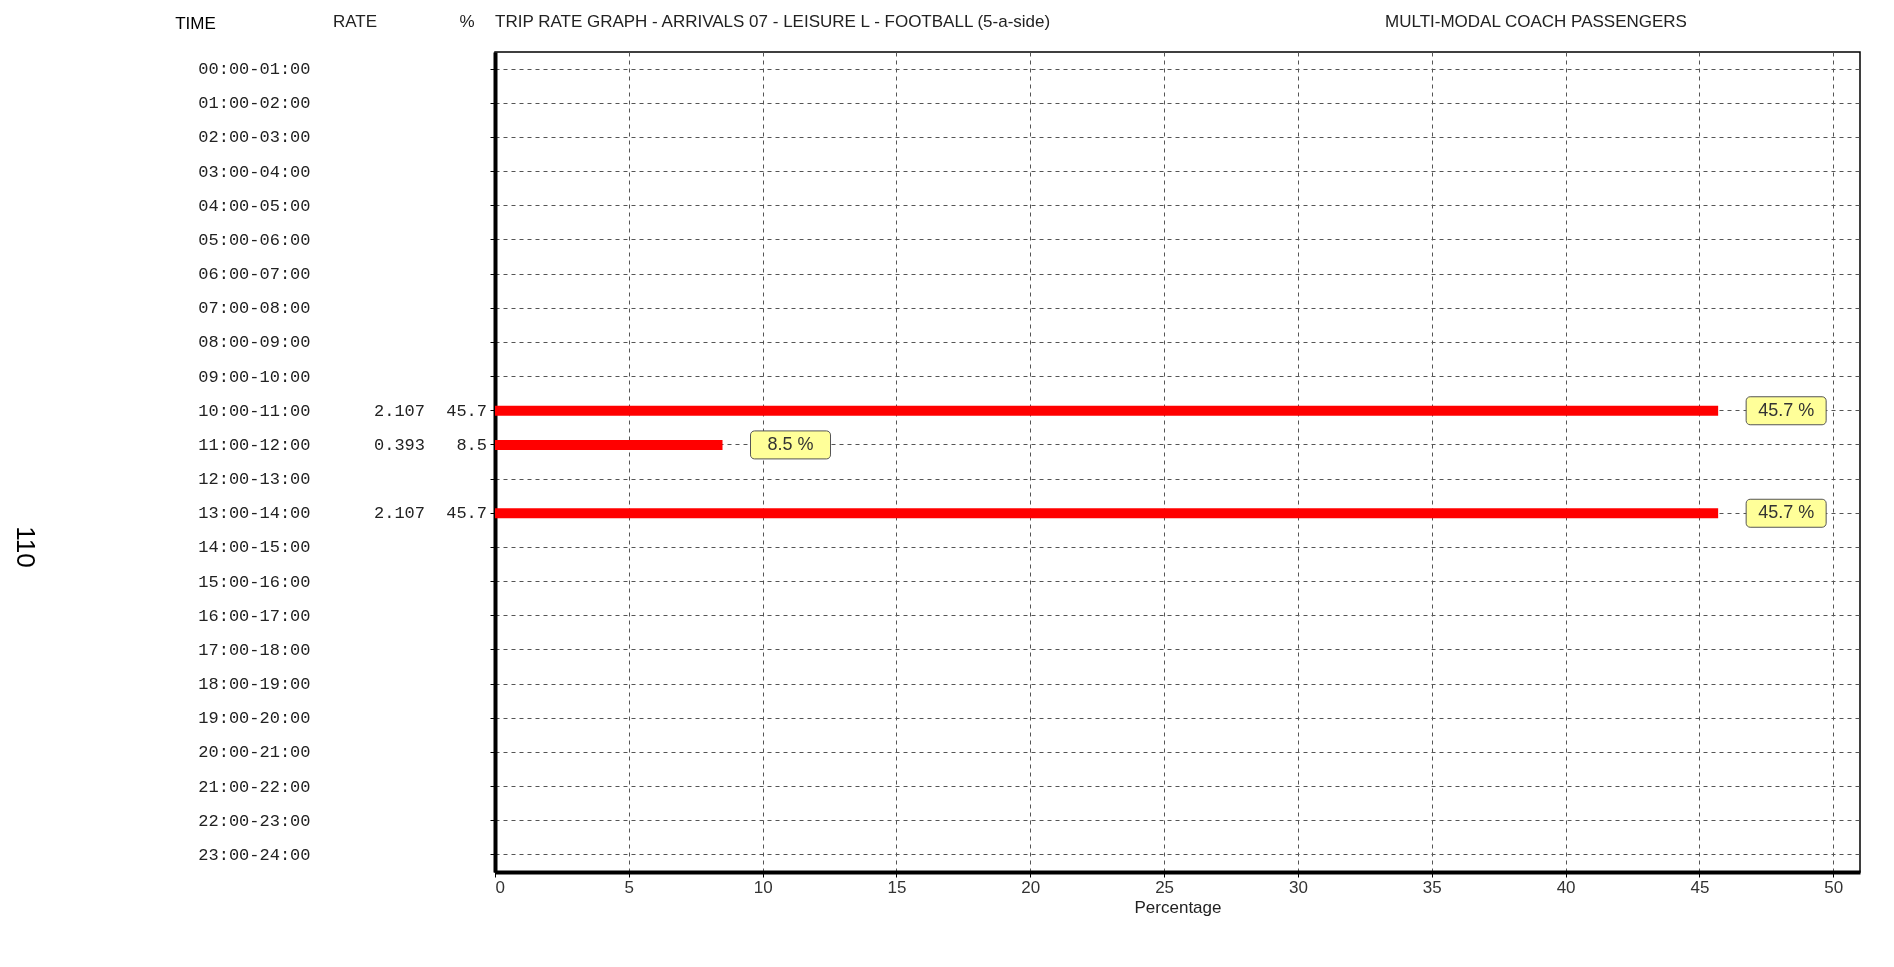 The height and width of the screenshot is (967, 1894). What do you see at coordinates (254, 445) in the screenshot?
I see `y-tick-label: 11:00-12:00` at bounding box center [254, 445].